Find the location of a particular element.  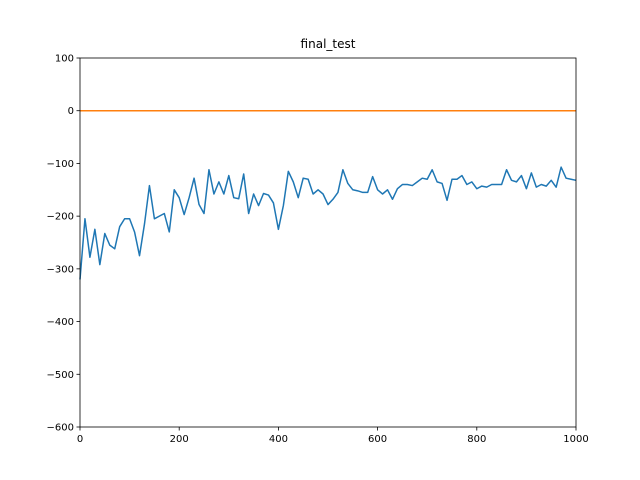

y-tick-label: −100 is located at coordinates (60, 164).